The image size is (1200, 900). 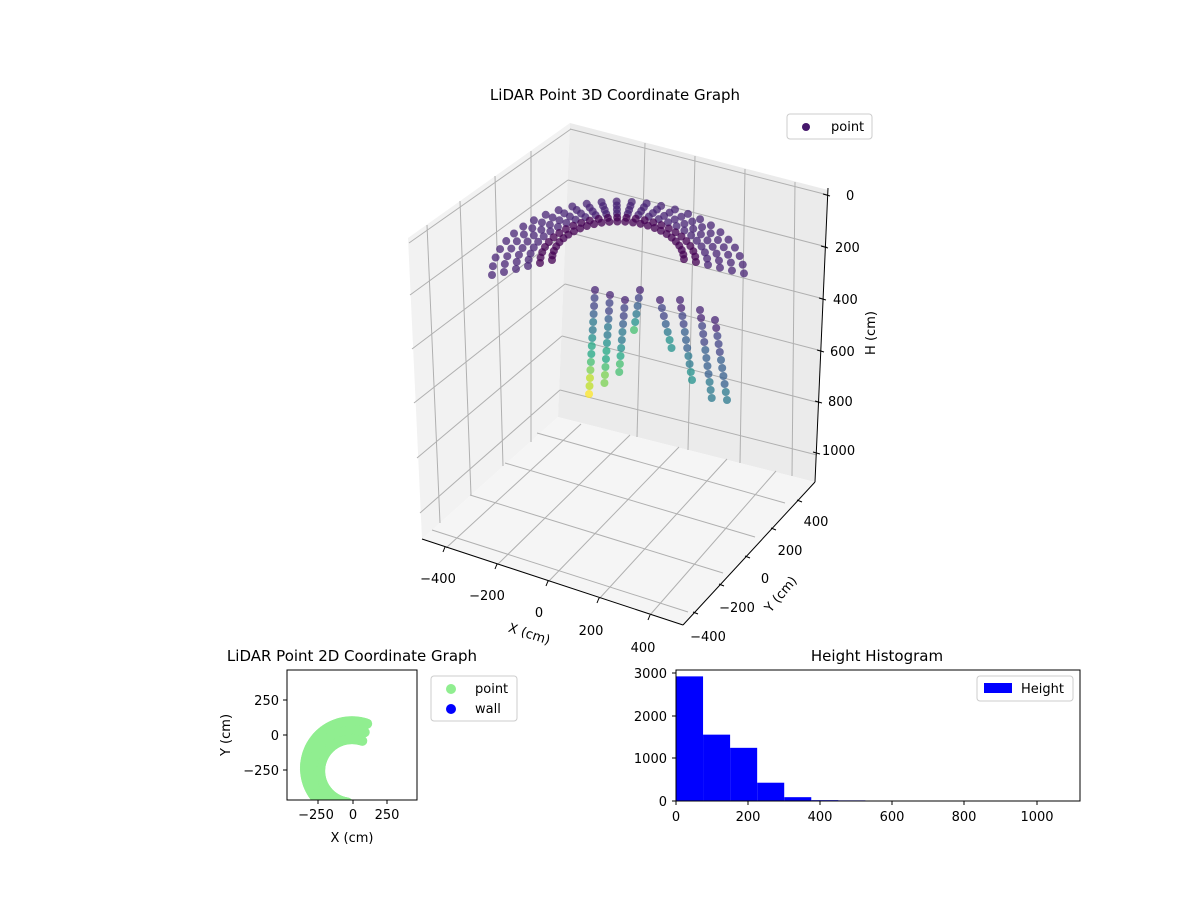 What do you see at coordinates (438, 579) in the screenshot?
I see `x-tick-neg400: −400` at bounding box center [438, 579].